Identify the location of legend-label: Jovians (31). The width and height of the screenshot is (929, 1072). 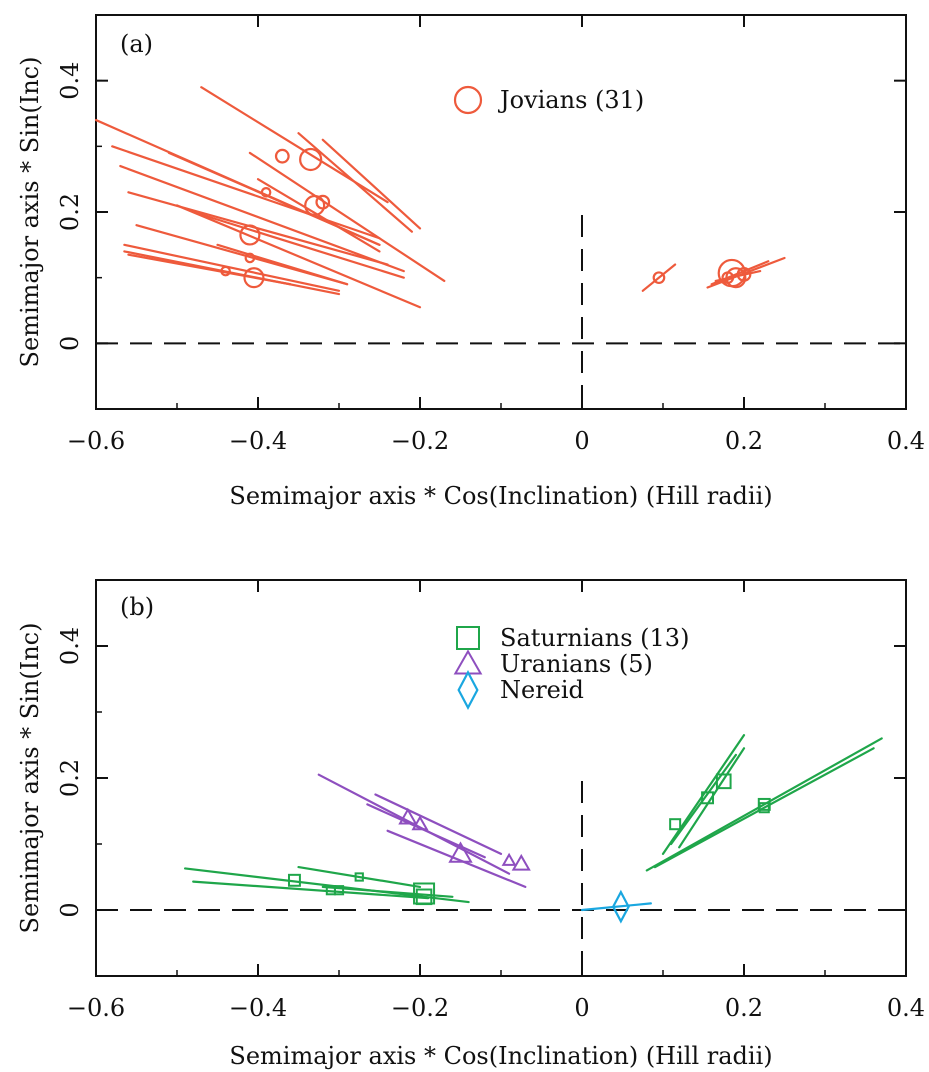
(570, 100).